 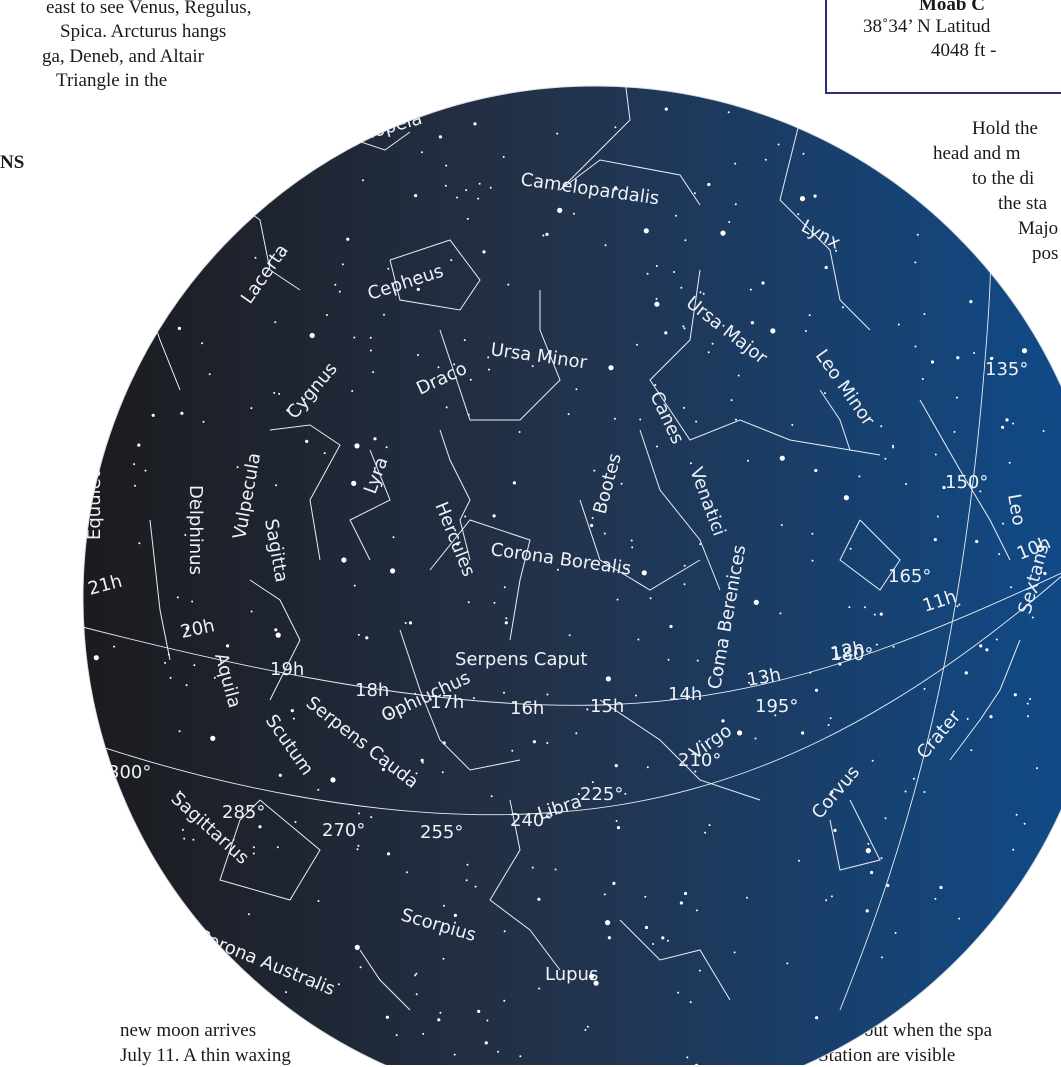 I want to click on constellation-label: Pegasus, so click(x=88, y=350).